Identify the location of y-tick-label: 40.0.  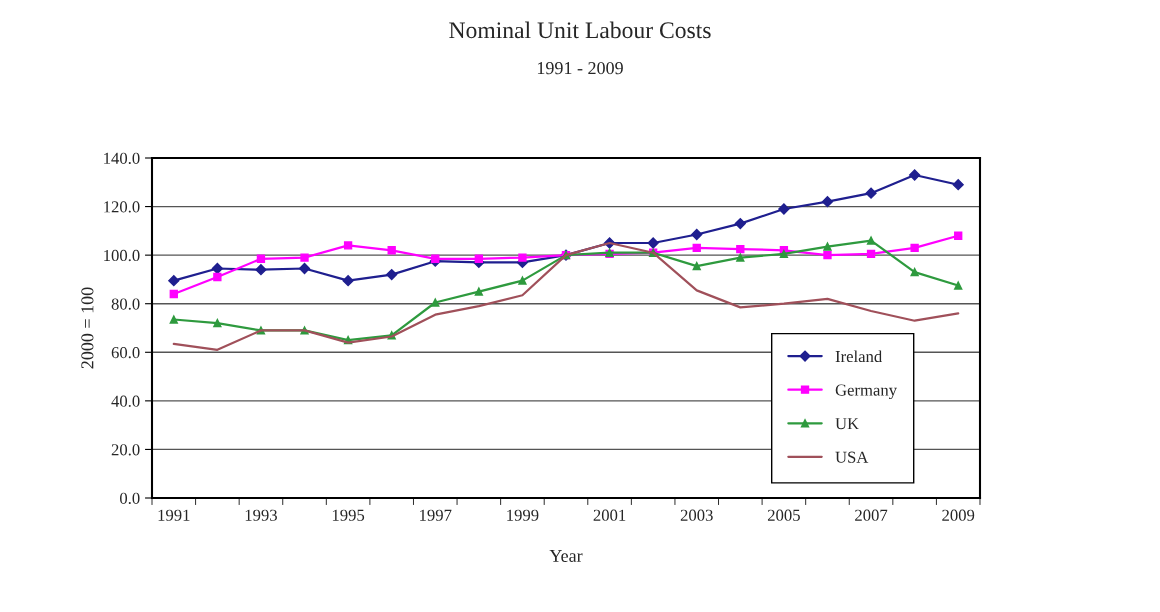
(125, 401).